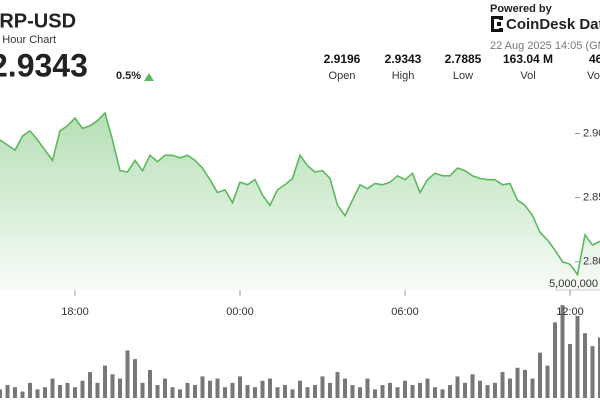  Describe the element at coordinates (128, 76) in the screenshot. I see `change: 0.5%` at that location.